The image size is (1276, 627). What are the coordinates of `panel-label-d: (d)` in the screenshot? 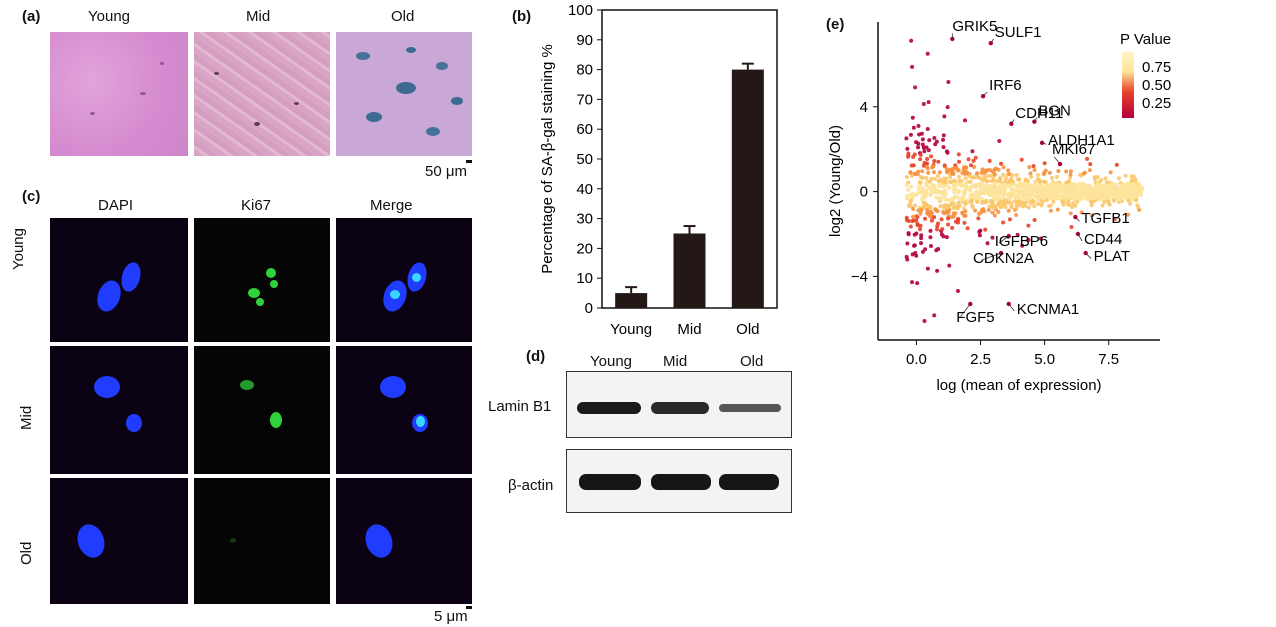 It's located at (536, 356).